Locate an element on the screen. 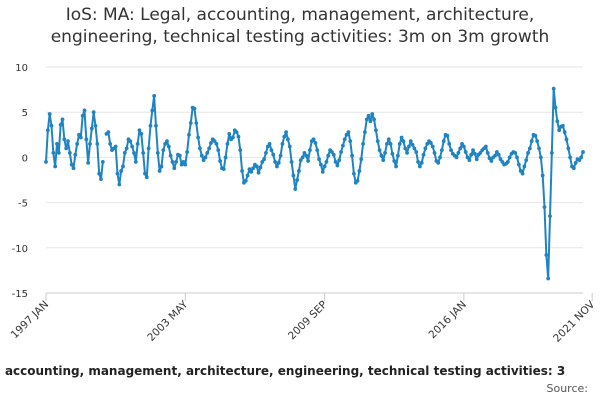 The image size is (600, 400). x-tick-label: 2009 SEP is located at coordinates (308, 321).